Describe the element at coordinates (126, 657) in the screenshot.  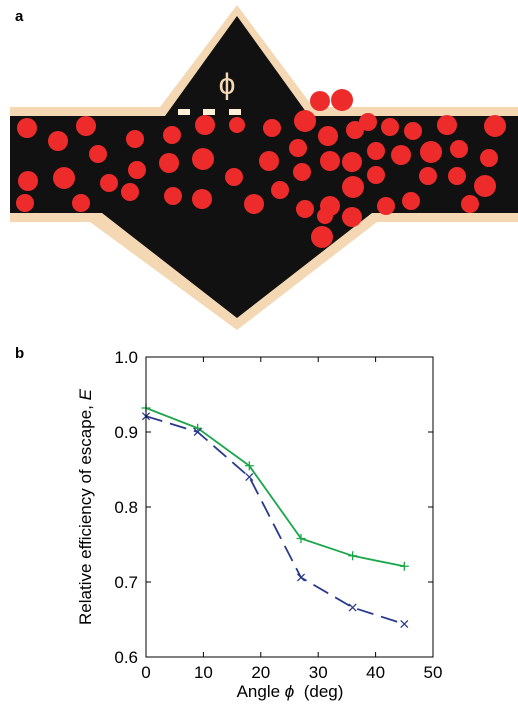
I see `y-tick-label: 0.6` at that location.